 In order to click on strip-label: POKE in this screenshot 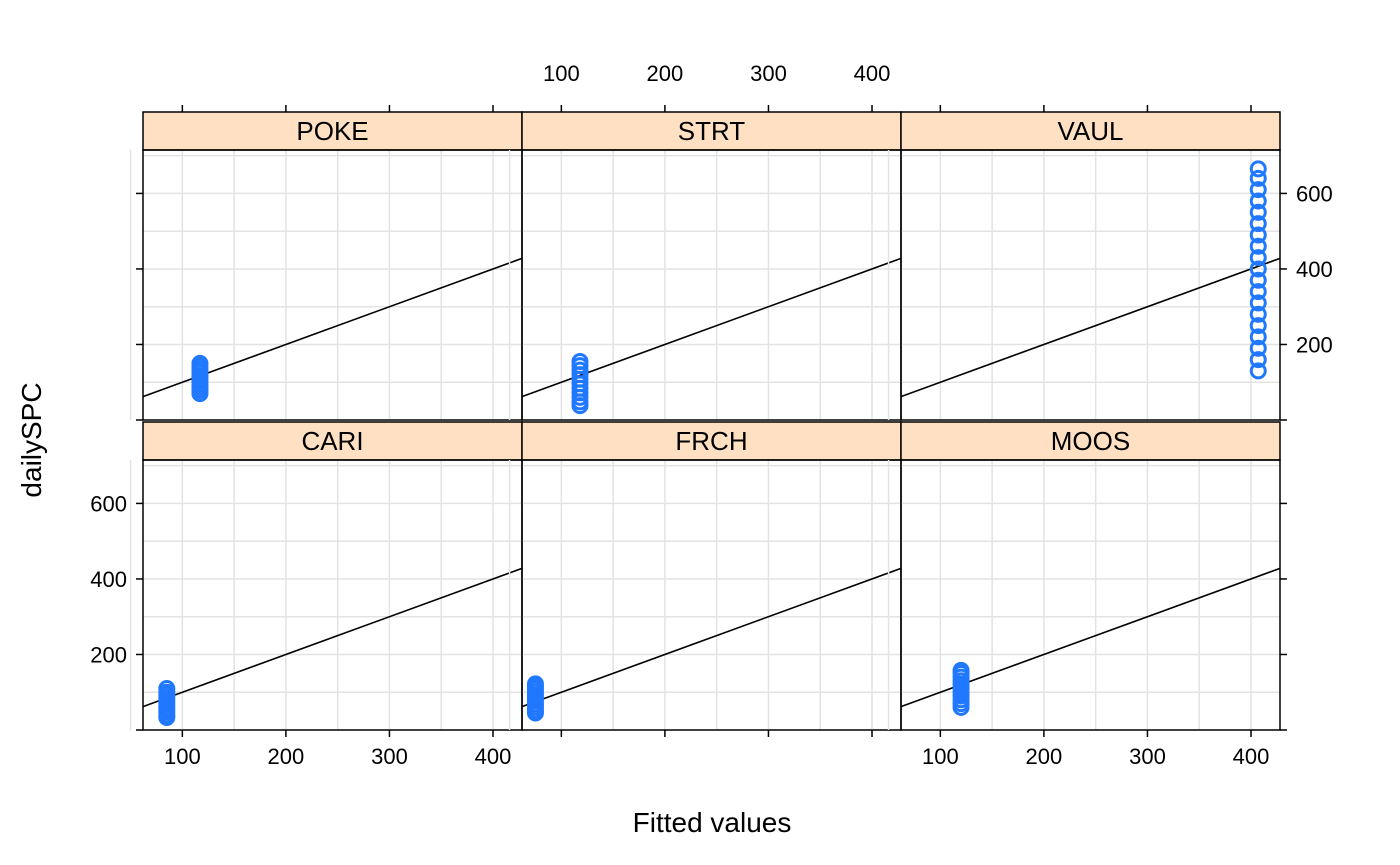, I will do `click(332, 131)`.